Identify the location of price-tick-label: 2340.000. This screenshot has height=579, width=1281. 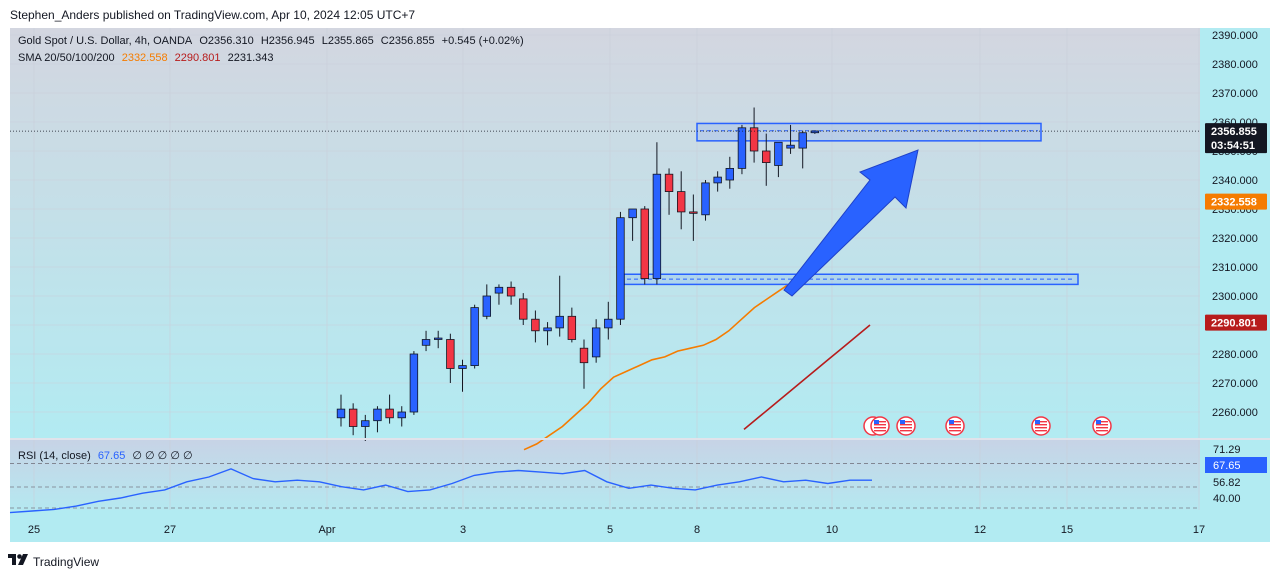
(1235, 181).